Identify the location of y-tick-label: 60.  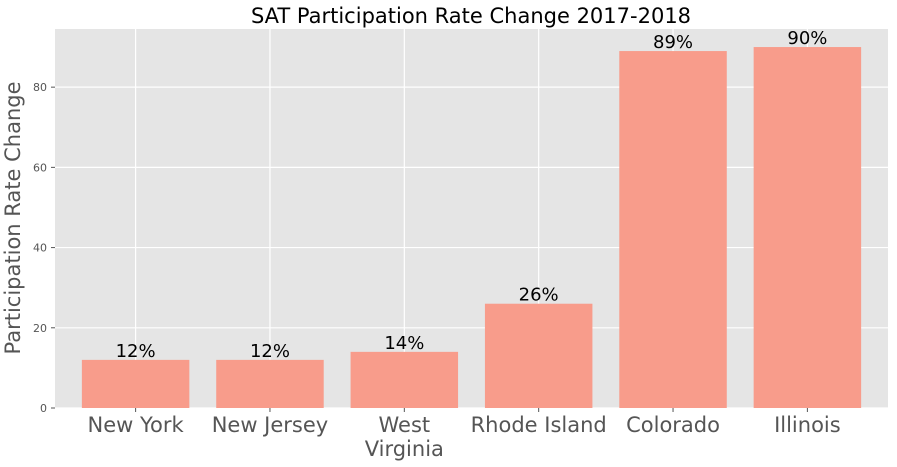
(40, 167).